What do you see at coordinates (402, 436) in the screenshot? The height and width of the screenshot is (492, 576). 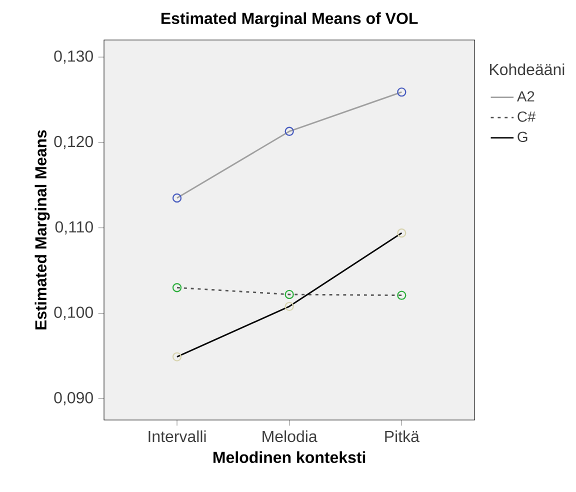 I see `x-tick-label: Pitkä` at bounding box center [402, 436].